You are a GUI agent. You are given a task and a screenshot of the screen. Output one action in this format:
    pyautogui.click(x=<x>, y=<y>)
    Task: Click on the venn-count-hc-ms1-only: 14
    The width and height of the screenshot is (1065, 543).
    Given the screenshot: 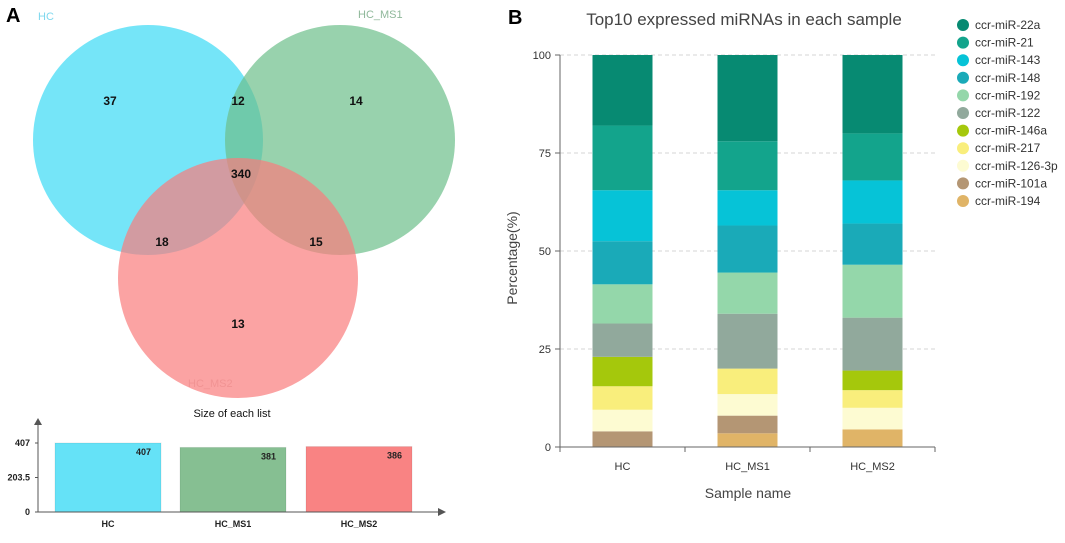 What is the action you would take?
    pyautogui.click(x=356, y=101)
    